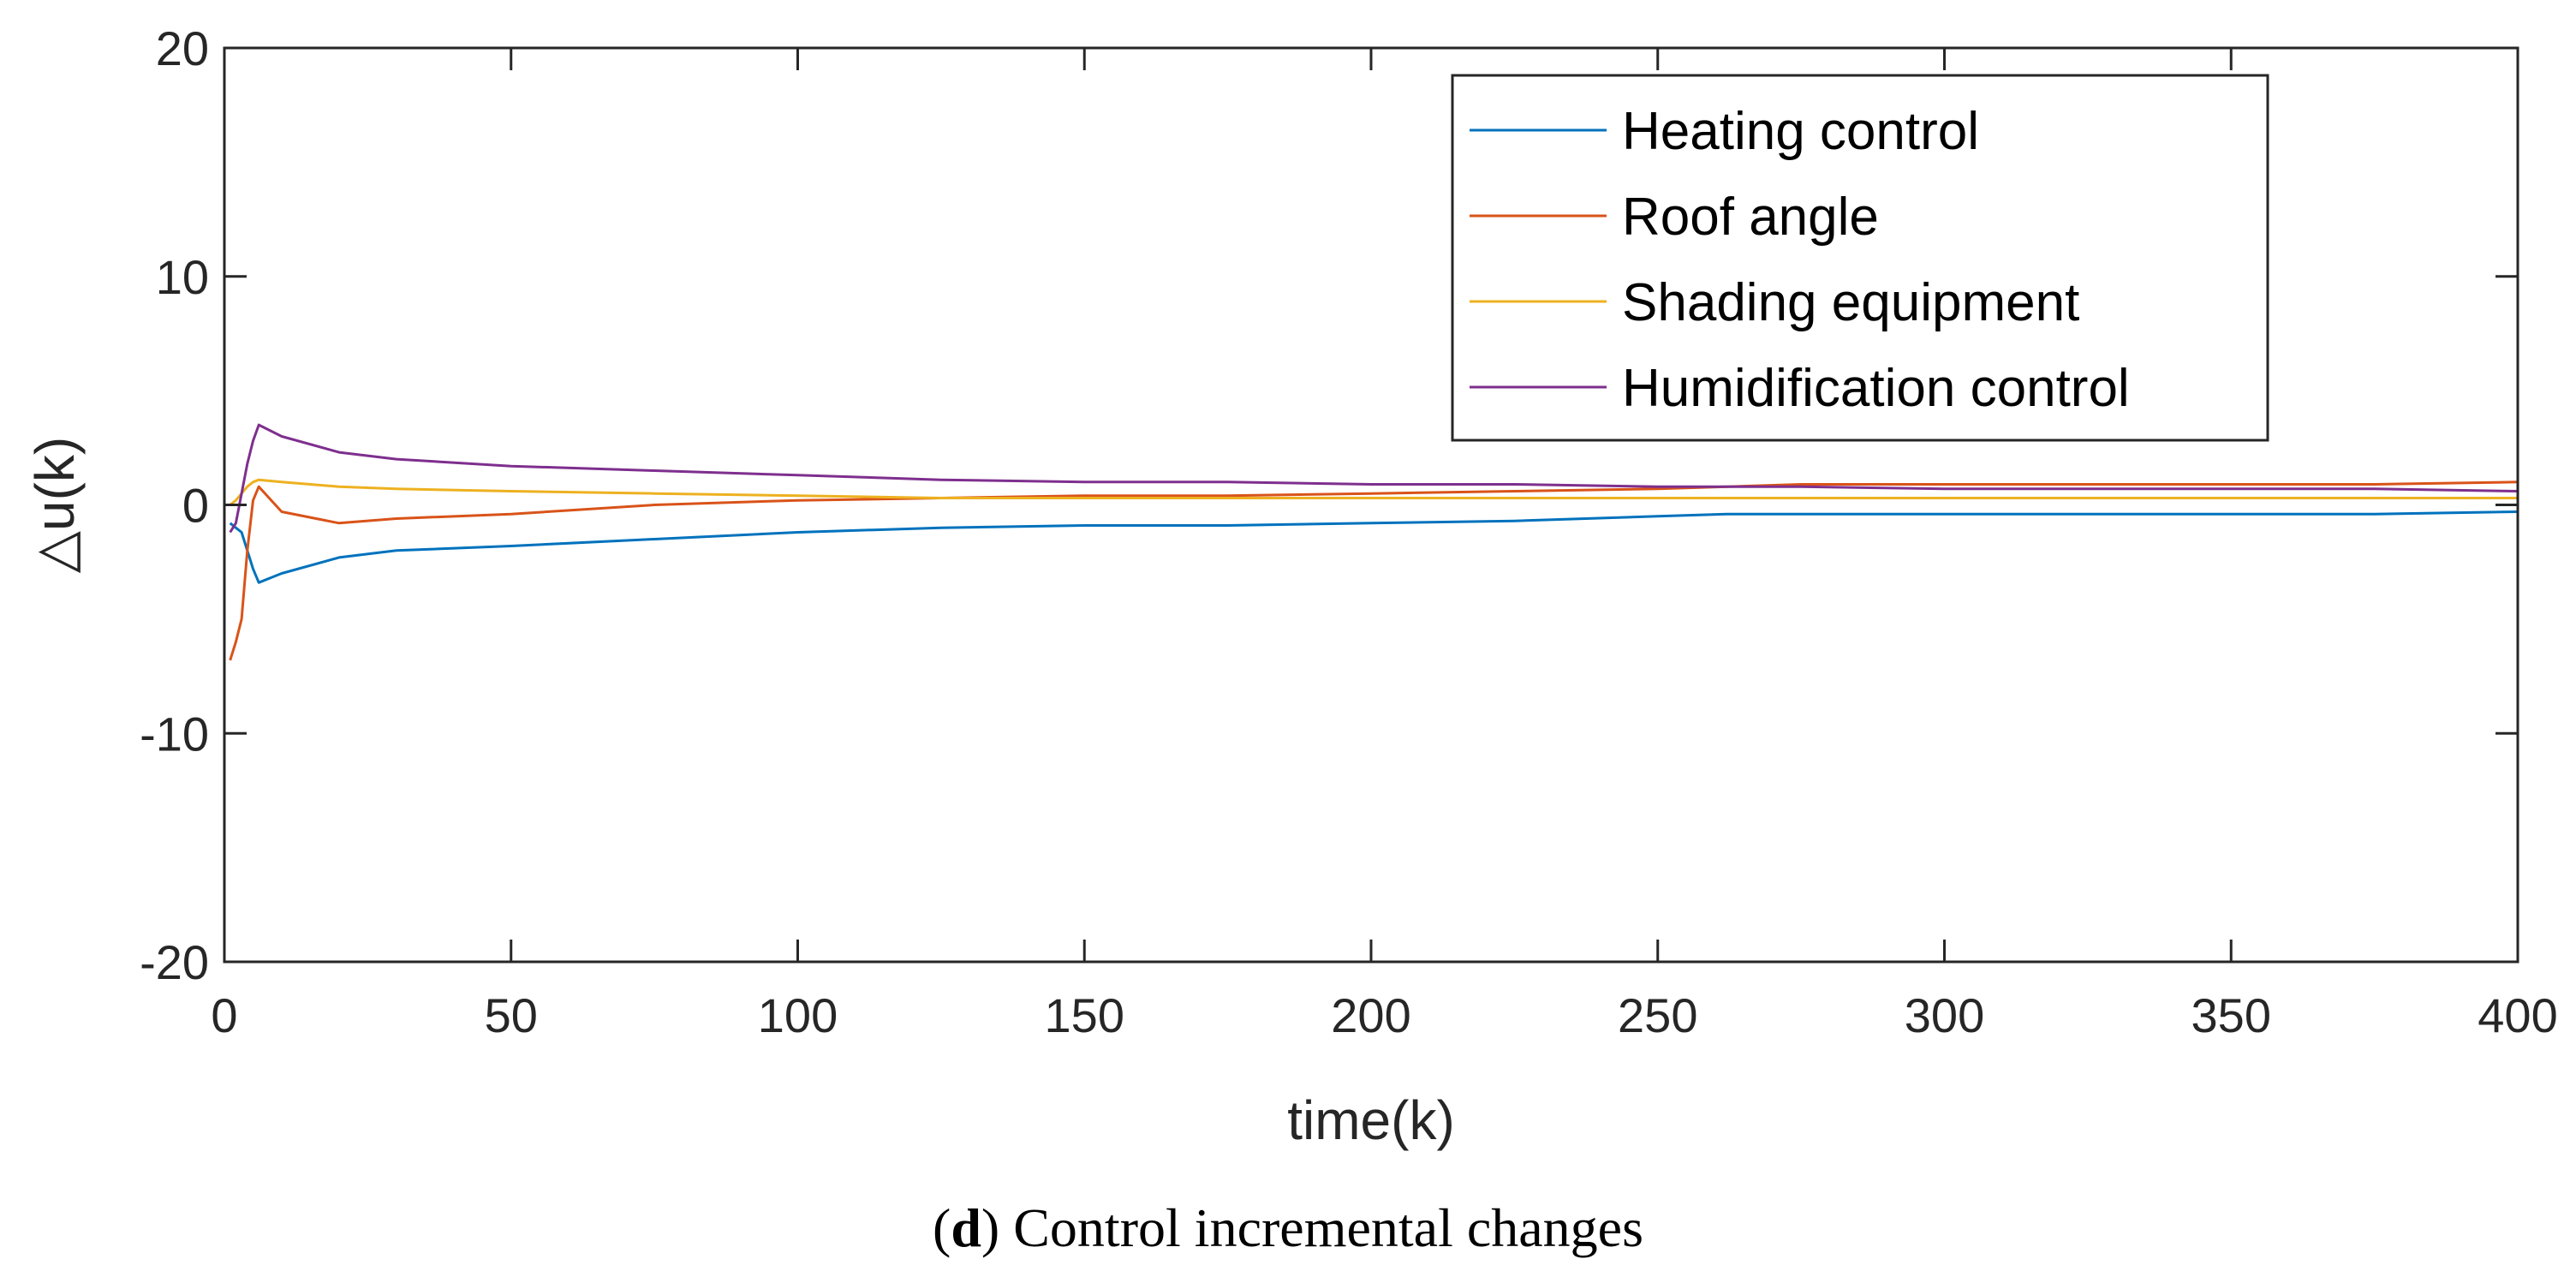 This screenshot has height=1277, width=2576. What do you see at coordinates (942, 1227) in the screenshot?
I see `caption-open-paren: (` at bounding box center [942, 1227].